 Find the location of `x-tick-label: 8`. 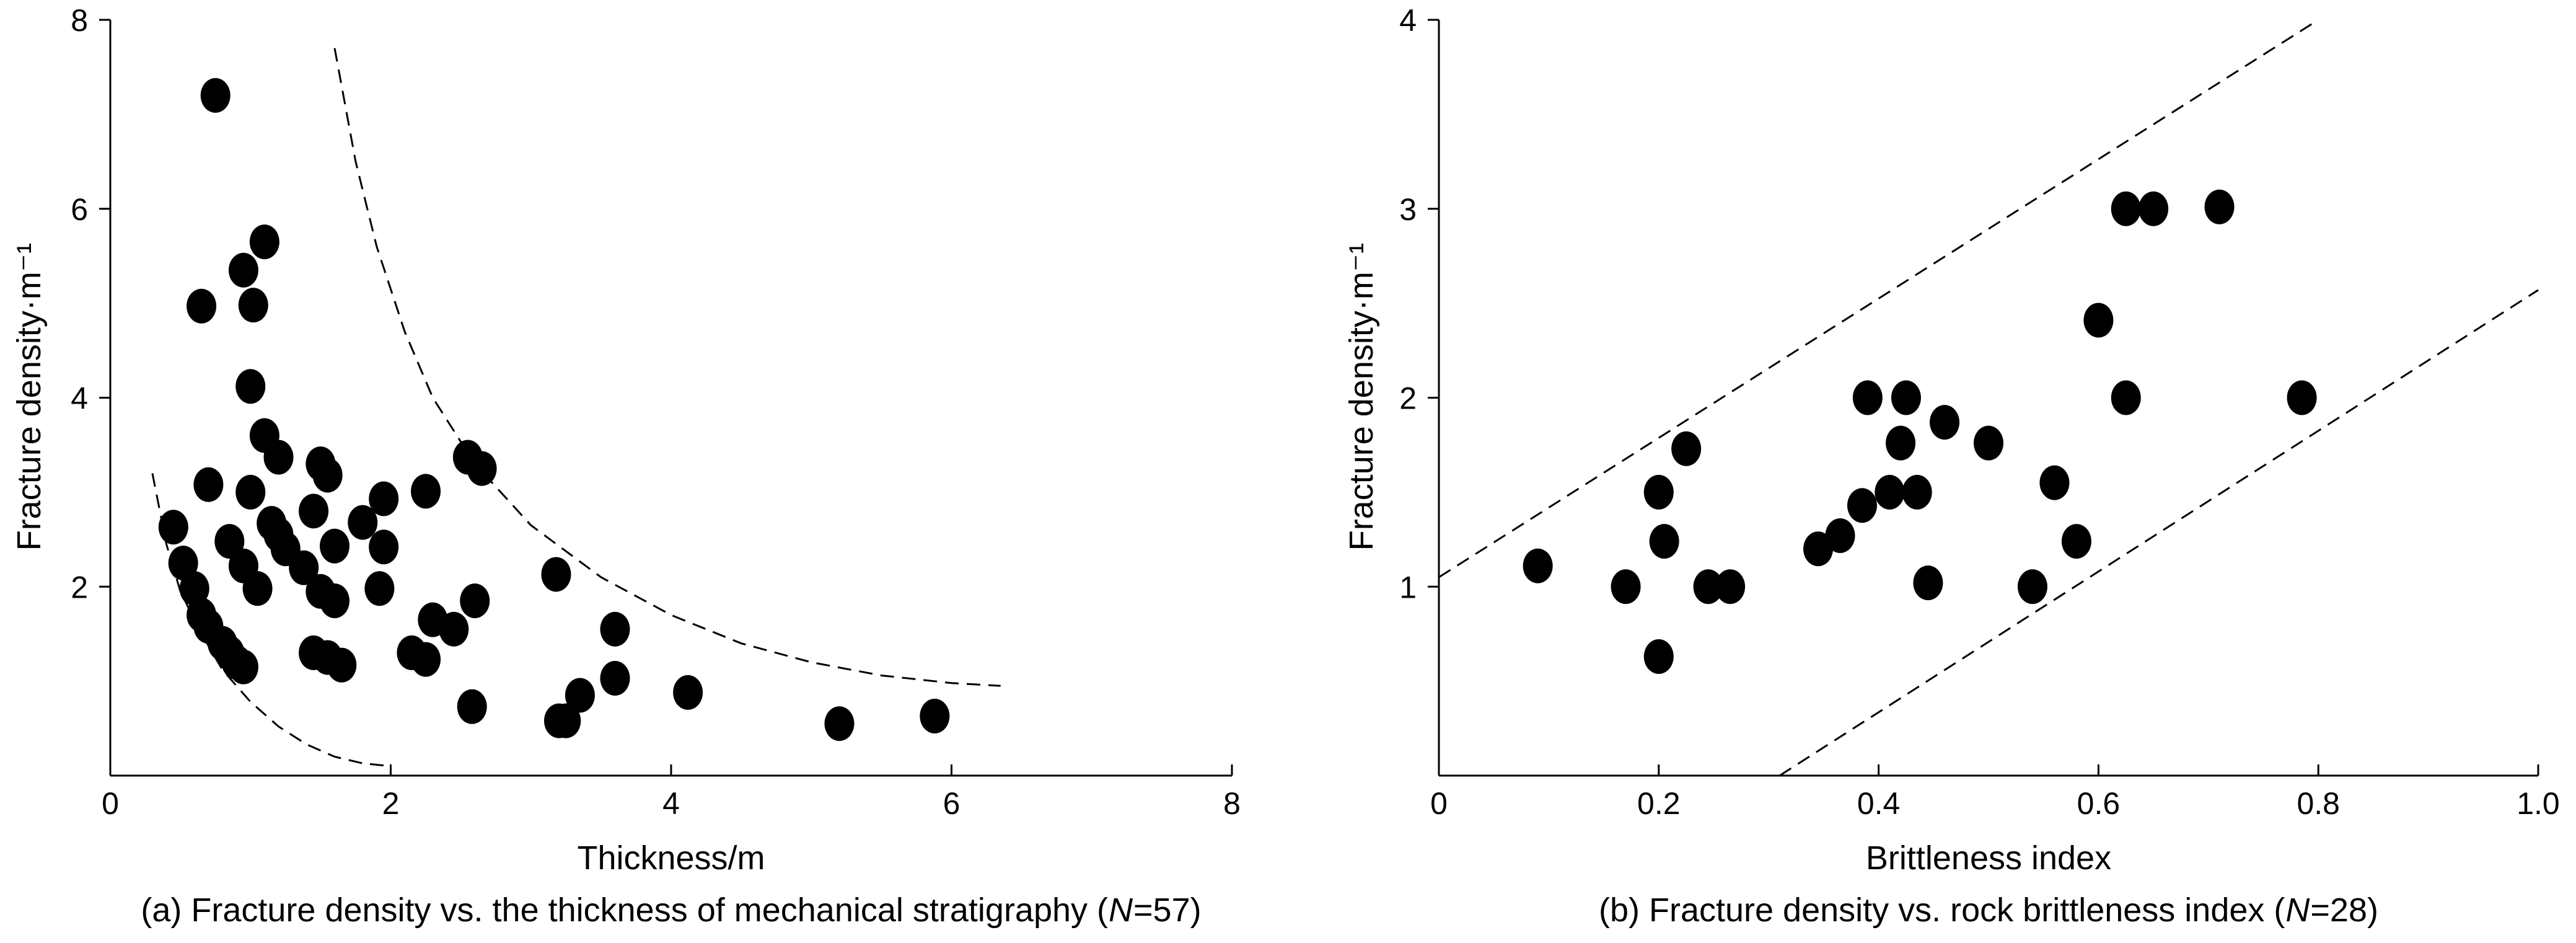

x-tick-label: 8 is located at coordinates (1232, 803).